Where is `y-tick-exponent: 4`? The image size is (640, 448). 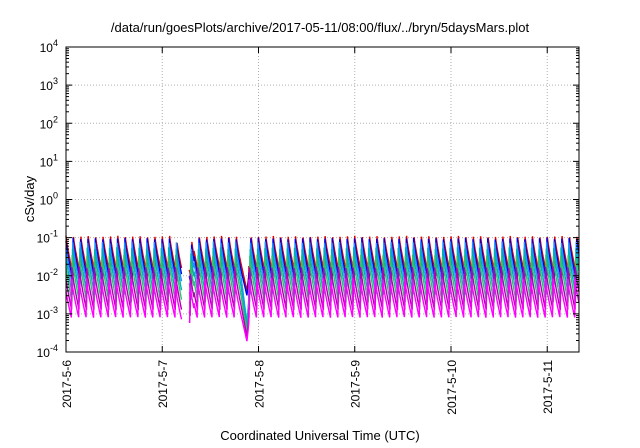
y-tick-exponent: 4 is located at coordinates (55, 43).